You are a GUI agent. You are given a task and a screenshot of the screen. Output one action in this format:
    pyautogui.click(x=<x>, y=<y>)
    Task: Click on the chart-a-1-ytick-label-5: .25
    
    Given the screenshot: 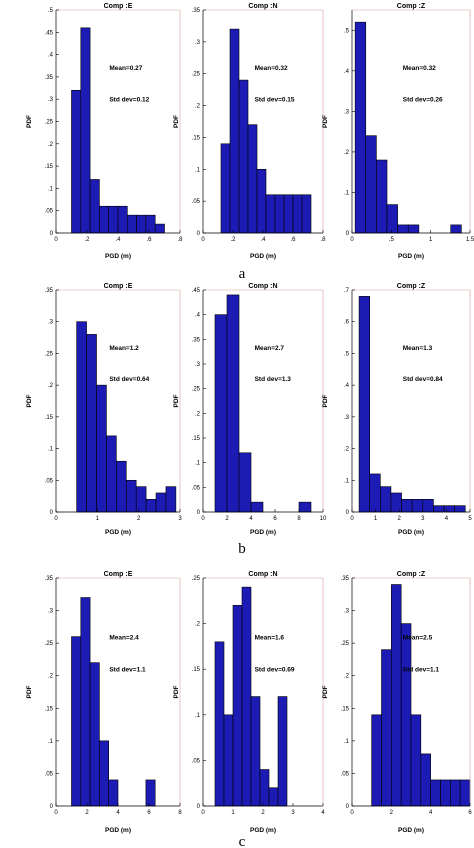 What is the action you would take?
    pyautogui.click(x=49, y=123)
    